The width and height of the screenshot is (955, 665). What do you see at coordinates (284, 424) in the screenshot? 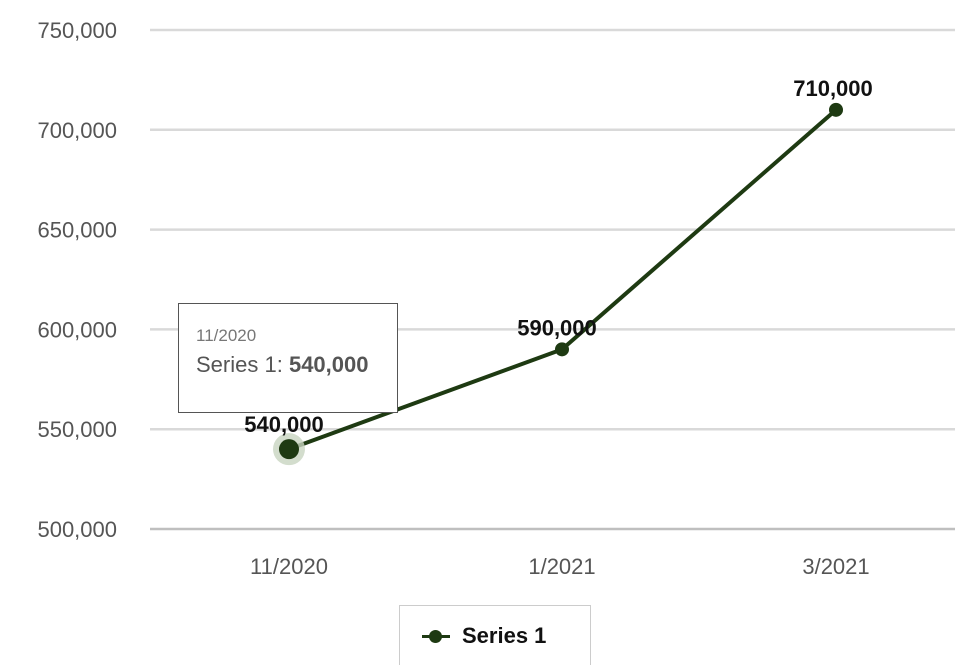
I see `data-label: 540,000` at bounding box center [284, 424].